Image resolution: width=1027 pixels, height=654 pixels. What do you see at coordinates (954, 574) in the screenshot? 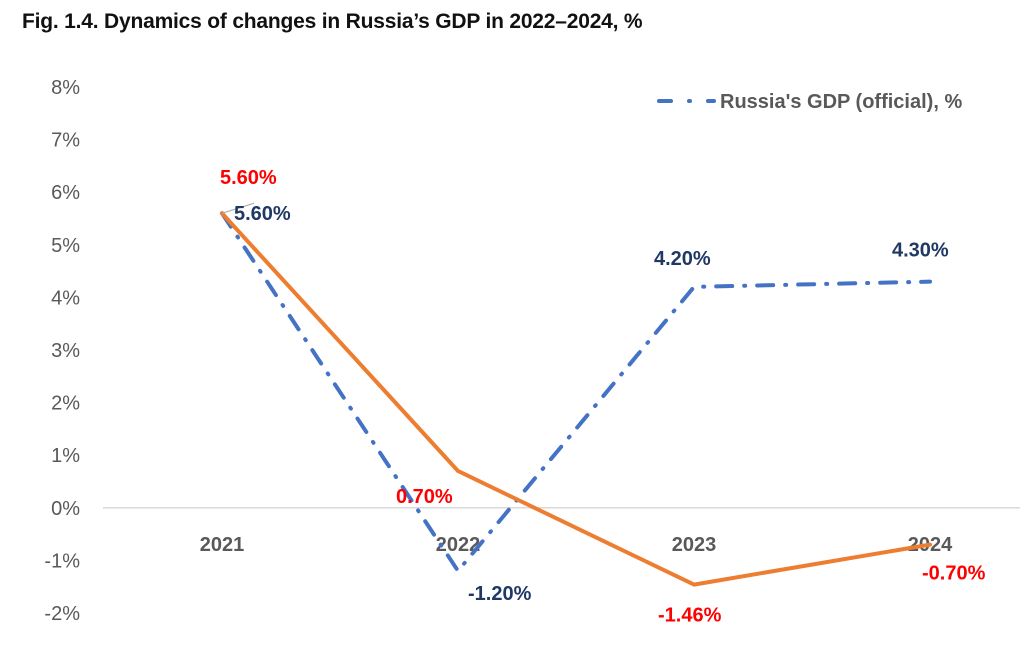
I see `data-label: -0.70%` at bounding box center [954, 574].